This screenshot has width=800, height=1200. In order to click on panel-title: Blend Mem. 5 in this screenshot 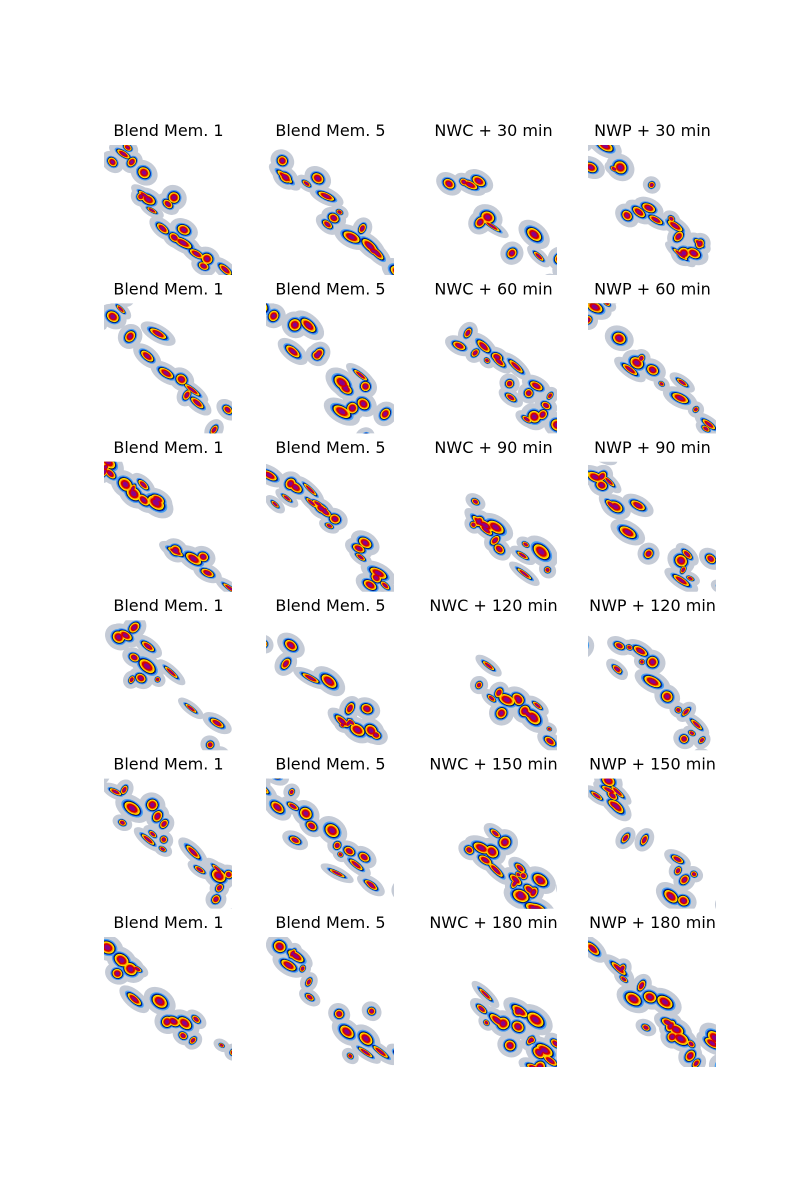, I will do `click(330, 922)`.